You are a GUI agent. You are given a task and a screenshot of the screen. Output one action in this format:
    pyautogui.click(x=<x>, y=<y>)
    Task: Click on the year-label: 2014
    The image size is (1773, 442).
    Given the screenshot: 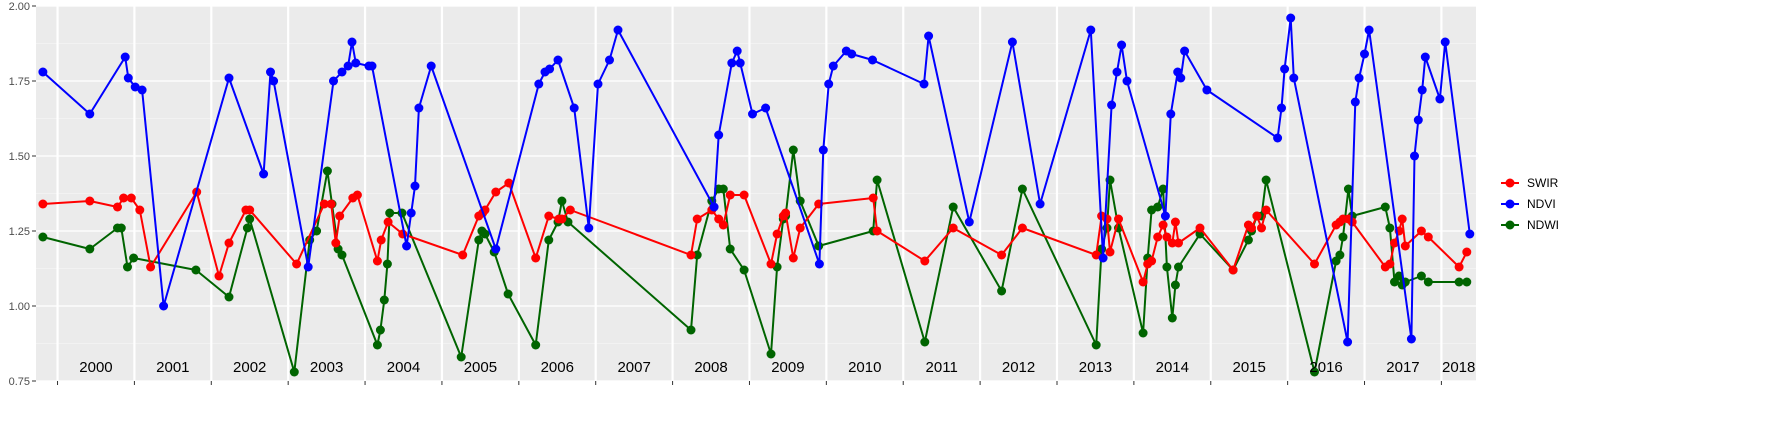 What is the action you would take?
    pyautogui.click(x=1172, y=367)
    